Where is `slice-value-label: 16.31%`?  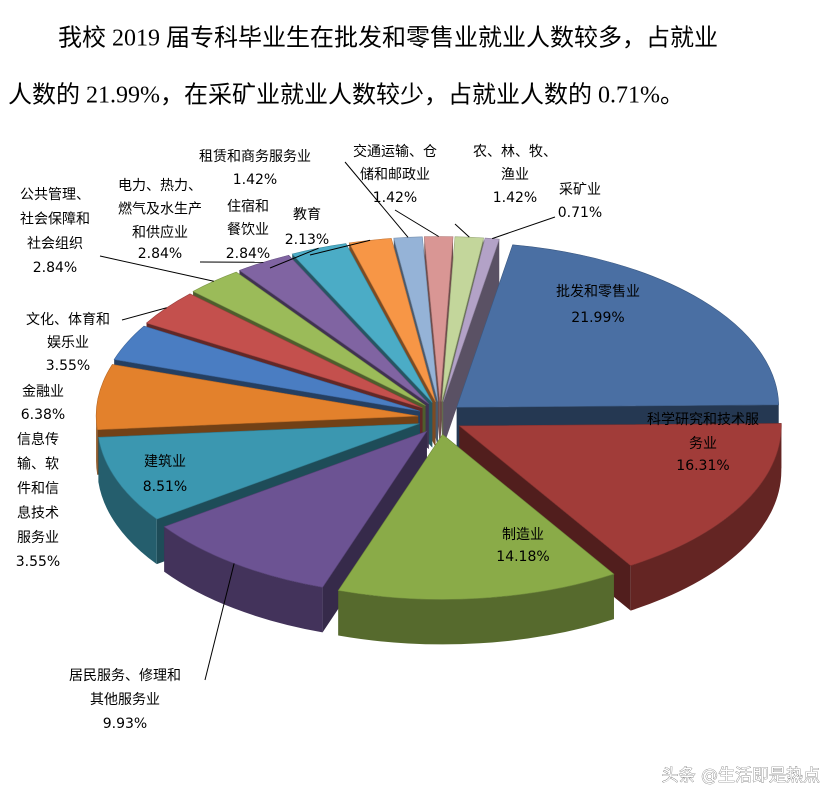
slice-value-label: 16.31% is located at coordinates (702, 466).